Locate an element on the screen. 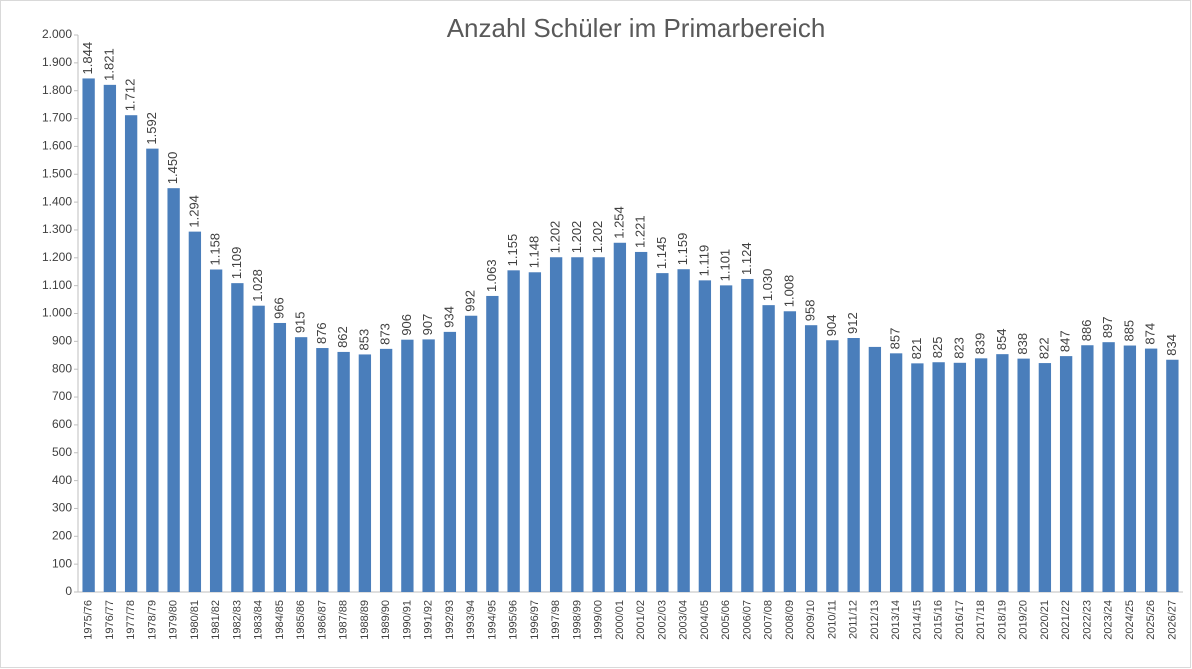  x-tick-label: 2022/23 is located at coordinates (1087, 620).